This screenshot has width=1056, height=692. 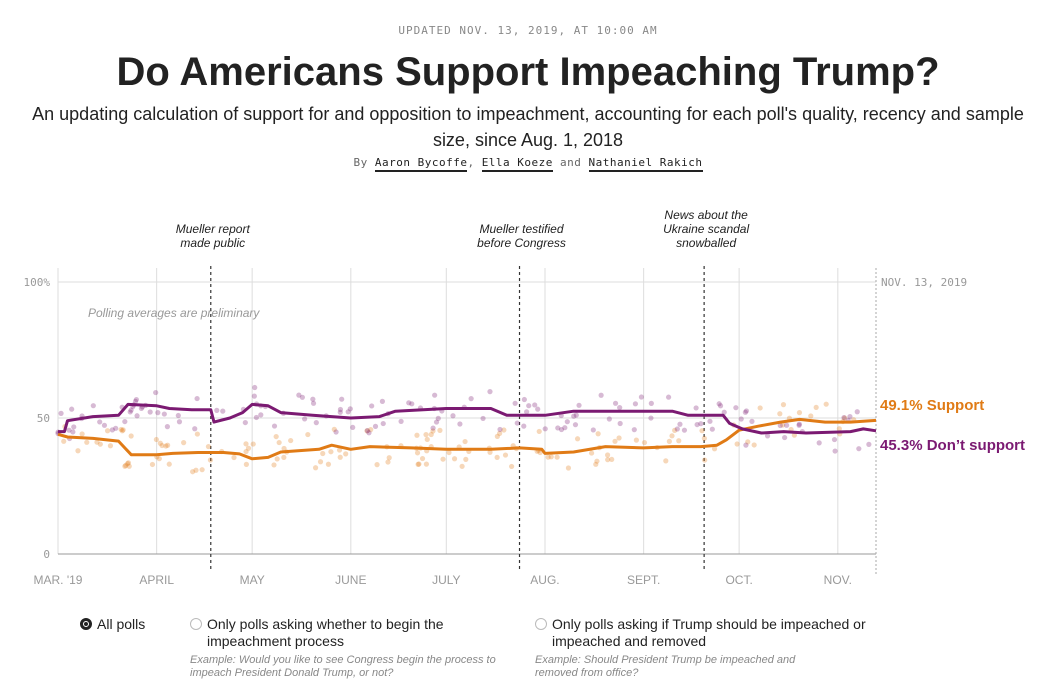 I want to click on x-tick-label: AUG., so click(x=544, y=580).